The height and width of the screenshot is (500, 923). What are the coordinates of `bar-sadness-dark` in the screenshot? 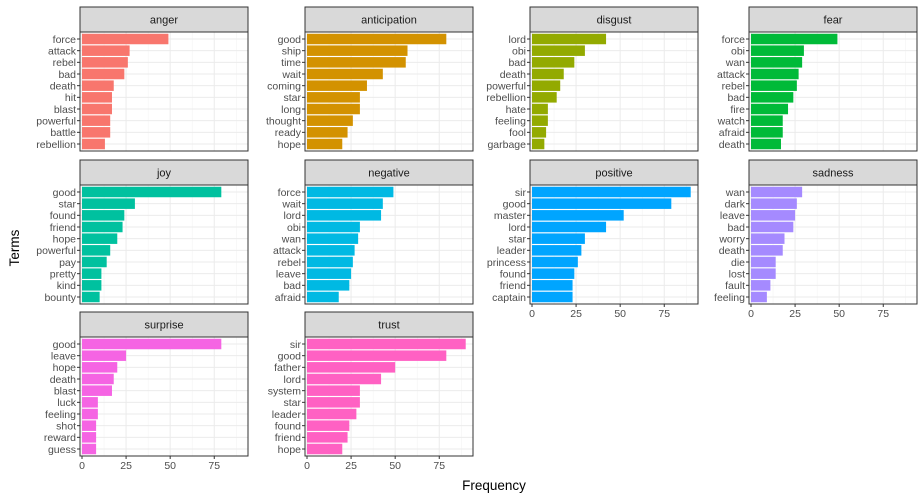 It's located at (774, 203).